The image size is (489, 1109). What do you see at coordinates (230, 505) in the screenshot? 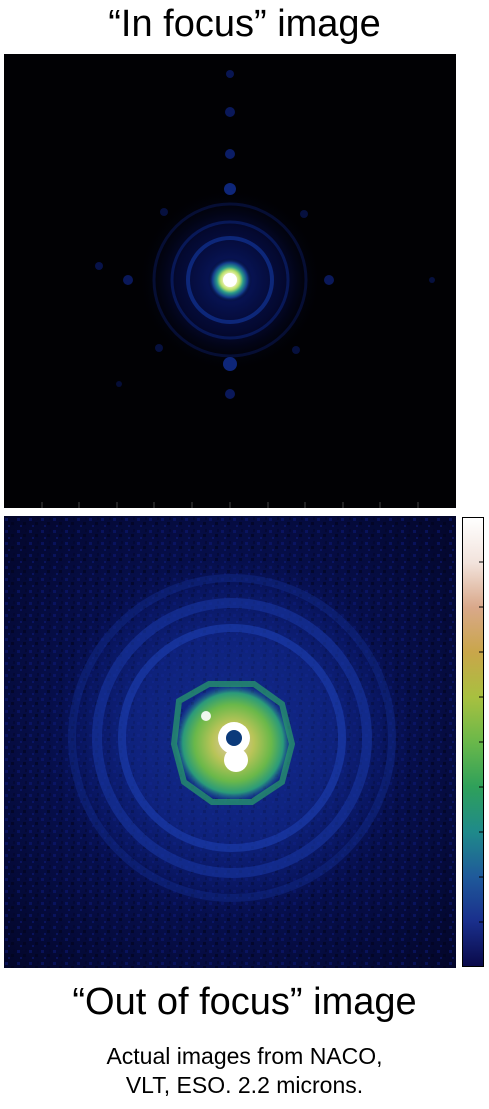
I see `top-panel-ticks` at bounding box center [230, 505].